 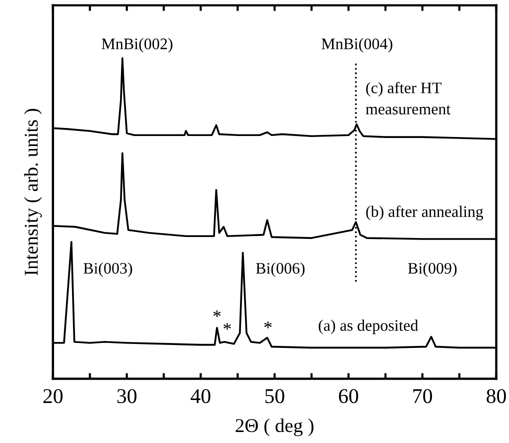 I want to click on x-tick-label: 30, so click(x=126, y=396).